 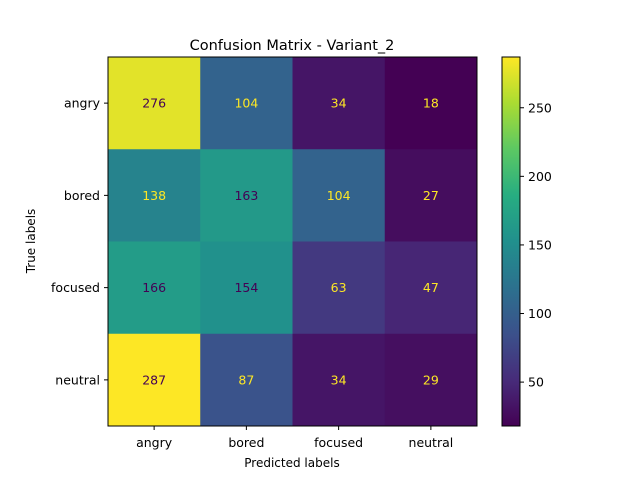 I want to click on cell-value-label: 154, so click(x=246, y=287).